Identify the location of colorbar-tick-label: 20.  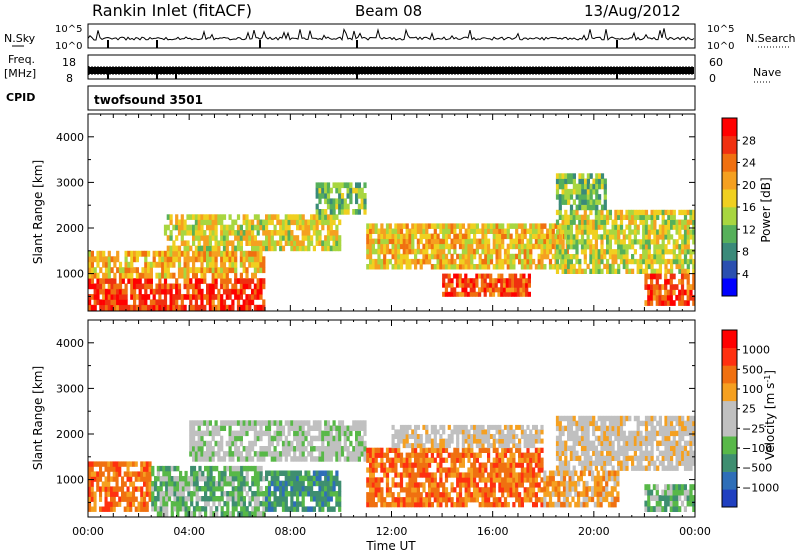
(749, 185).